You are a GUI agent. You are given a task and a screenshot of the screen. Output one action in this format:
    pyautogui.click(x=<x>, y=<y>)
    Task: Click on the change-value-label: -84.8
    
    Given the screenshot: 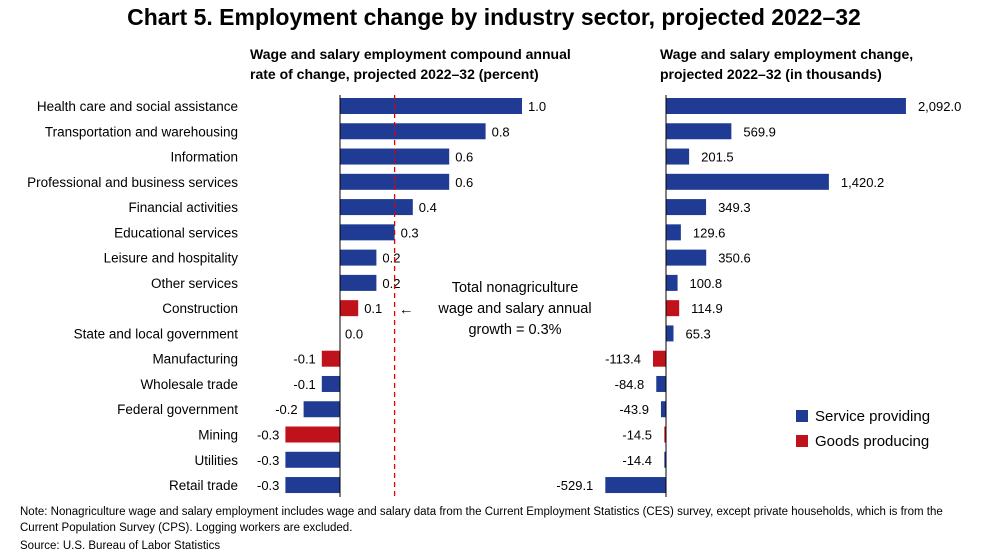 What is the action you would take?
    pyautogui.click(x=630, y=384)
    